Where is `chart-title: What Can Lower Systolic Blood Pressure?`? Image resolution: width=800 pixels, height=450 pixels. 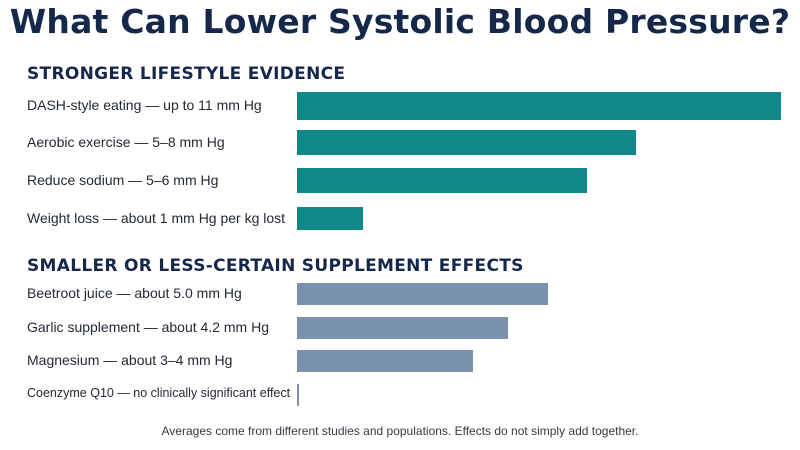 chart-title: What Can Lower Systolic Blood Pressure? is located at coordinates (400, 21).